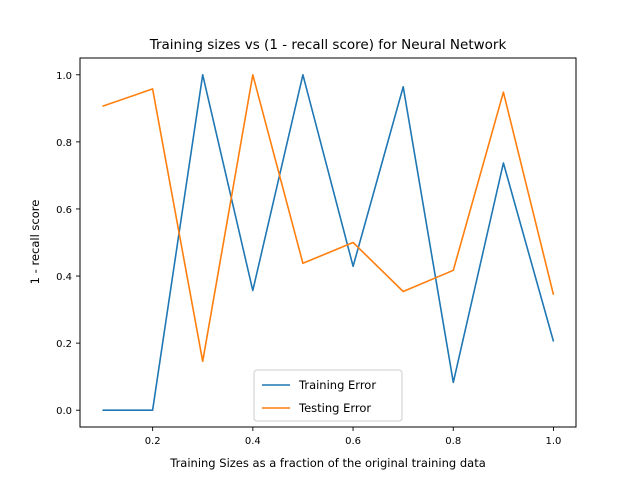  Describe the element at coordinates (64, 210) in the screenshot. I see `y-tick-label: 0.6` at that location.